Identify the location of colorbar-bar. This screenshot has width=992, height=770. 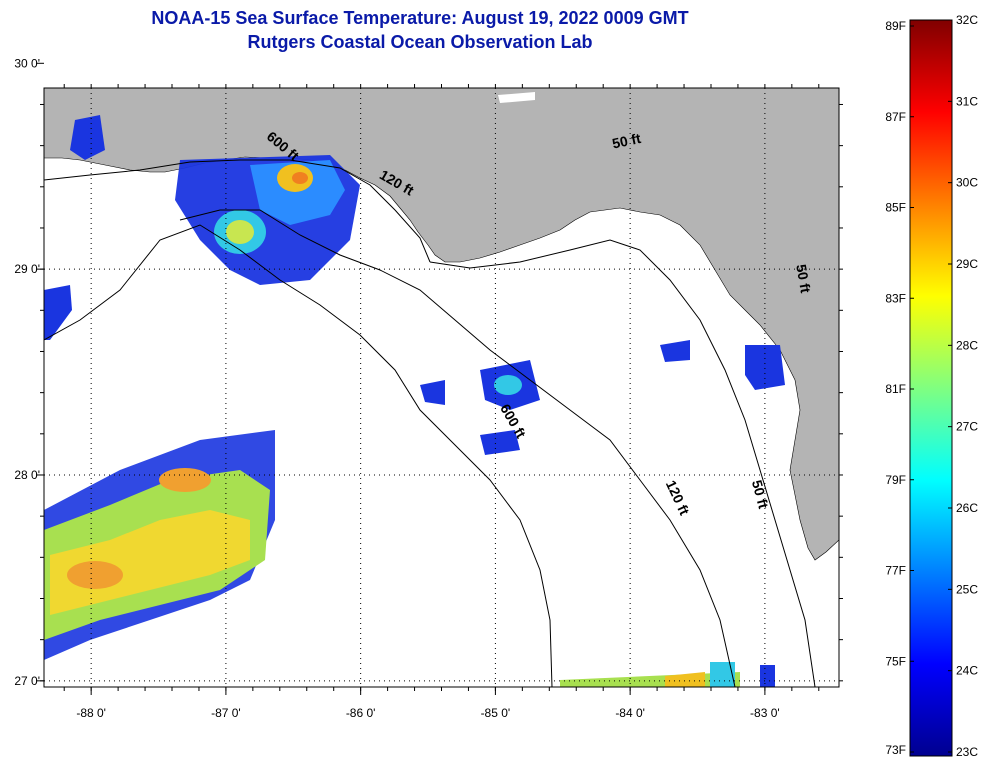
(931, 388).